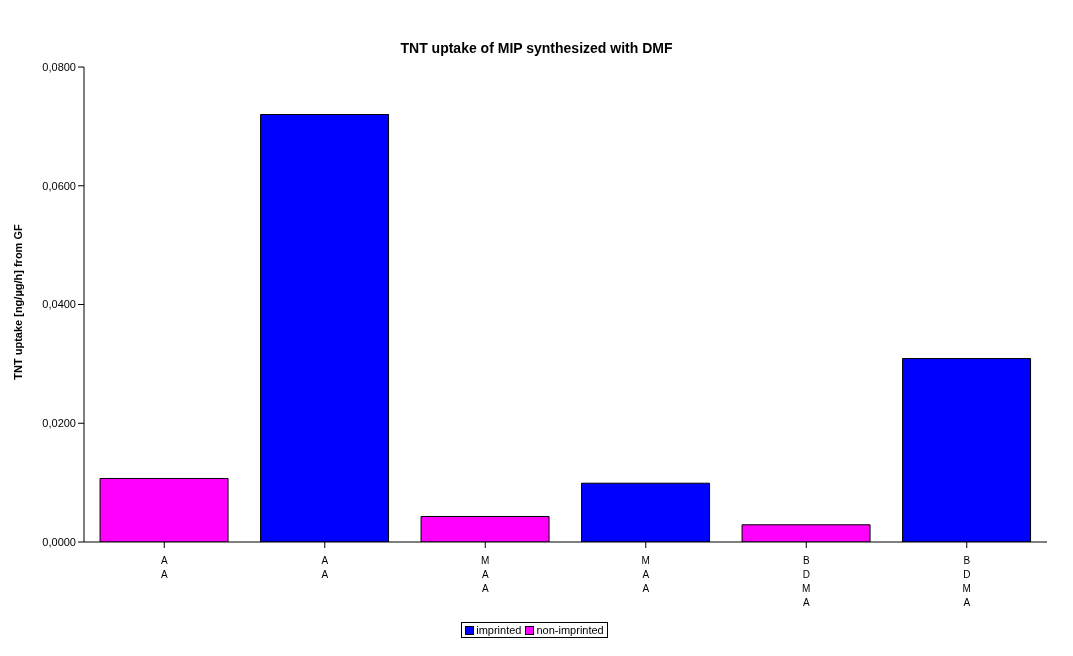 Image resolution: width=1073 pixels, height=656 pixels. I want to click on y-tick-label: 0,0400, so click(59, 304).